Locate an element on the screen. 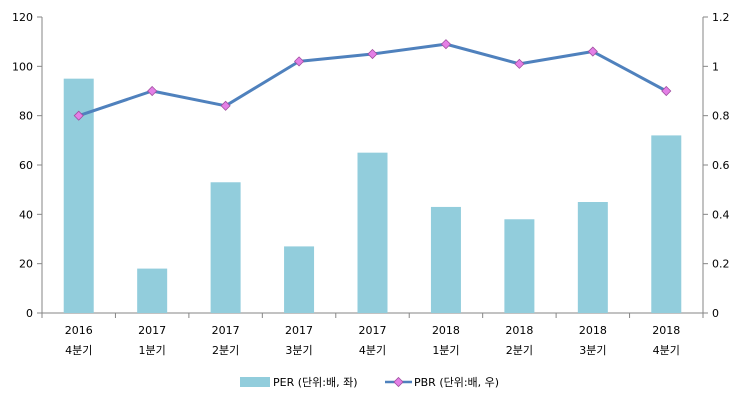 The image size is (743, 403). right-tick-label: 0.4 is located at coordinates (721, 214).